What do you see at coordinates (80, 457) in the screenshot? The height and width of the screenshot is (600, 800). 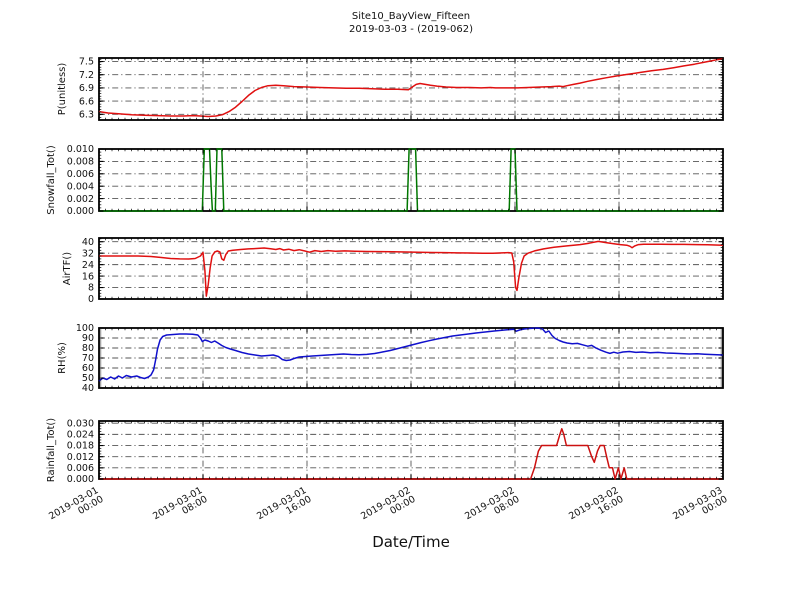 I see `y-tick-label: 0.012` at bounding box center [80, 457].